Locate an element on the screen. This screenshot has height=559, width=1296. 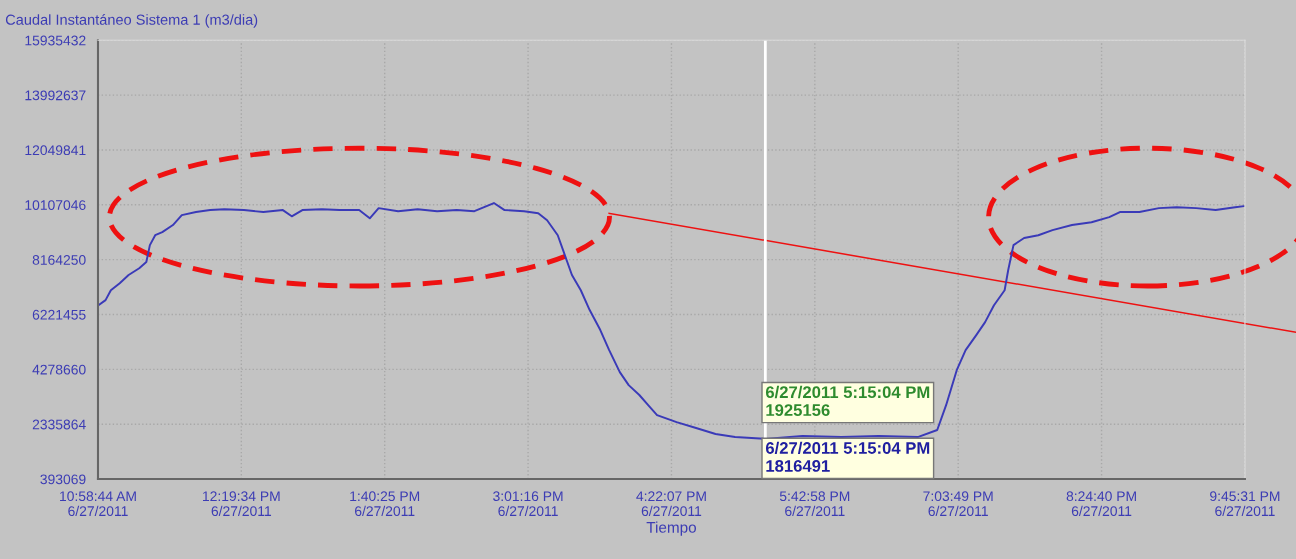
x-tick-label: 7:03:49 PM 6/27/2011 is located at coordinates (958, 504).